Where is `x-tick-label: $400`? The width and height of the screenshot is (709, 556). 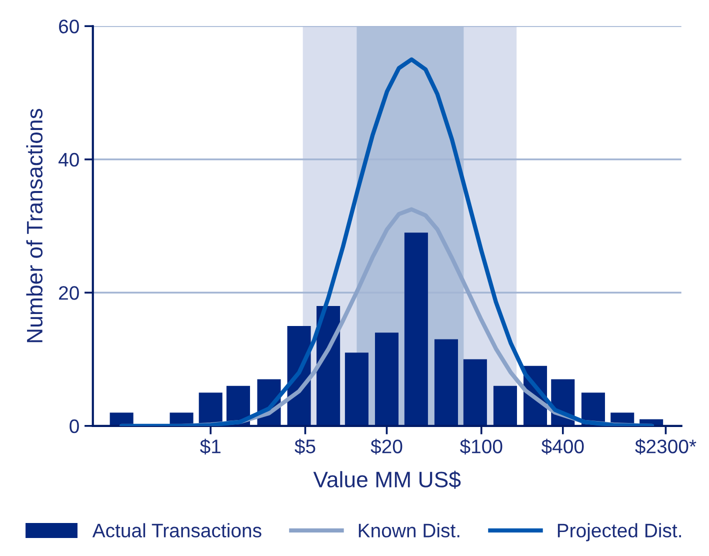
x-tick-label: $400 is located at coordinates (562, 446).